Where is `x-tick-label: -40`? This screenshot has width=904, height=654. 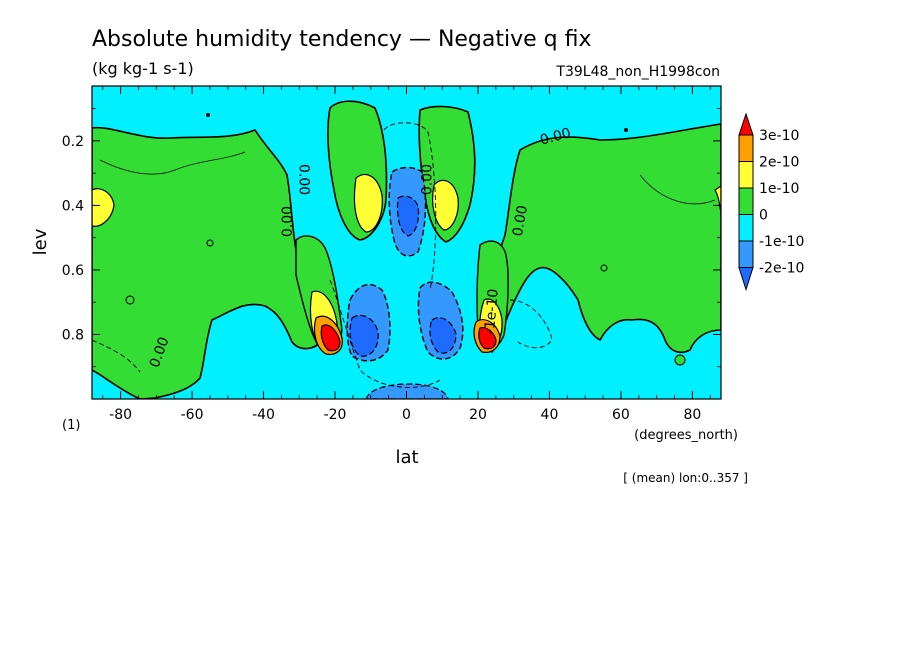 x-tick-label: -40 is located at coordinates (263, 415).